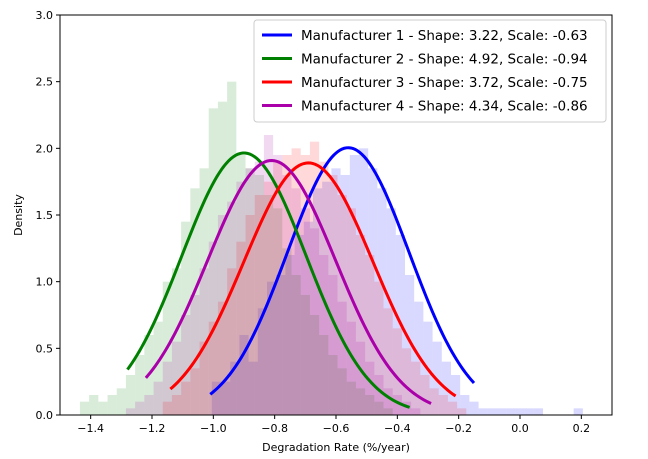 Image resolution: width=648 pixels, height=459 pixels. What do you see at coordinates (45, 282) in the screenshot?
I see `y-tick-label: 1.0` at bounding box center [45, 282].